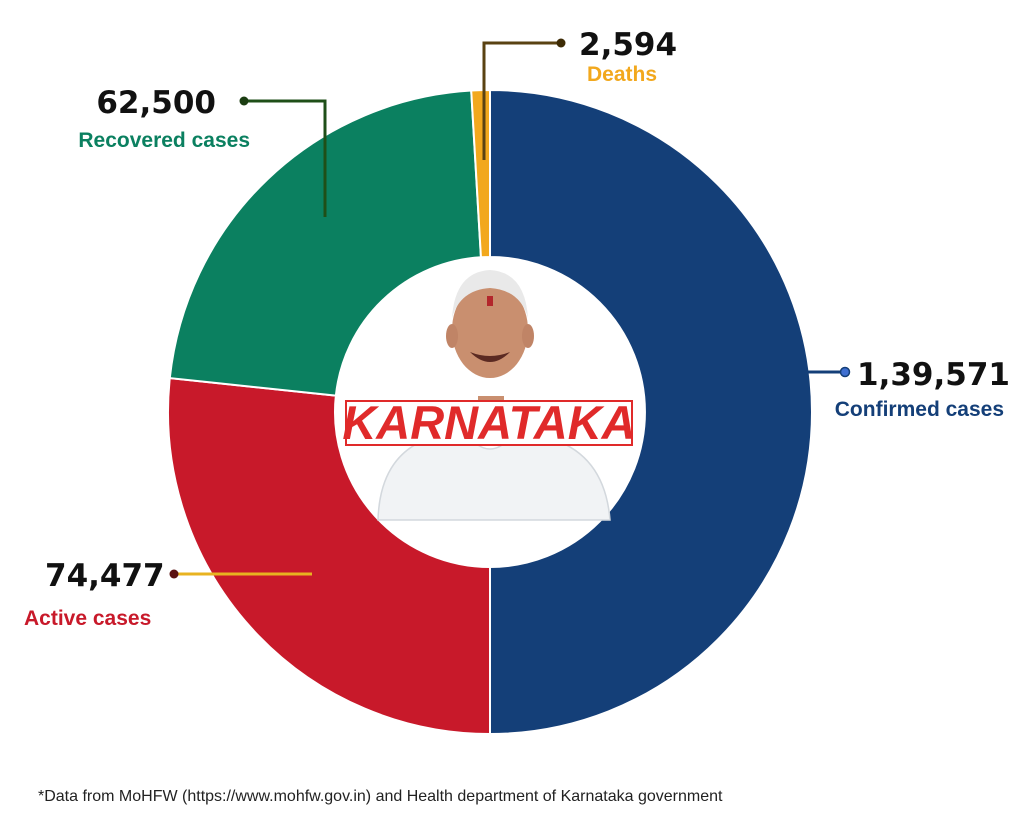 This screenshot has width=1024, height=837. I want to click on center-portrait-image, so click(494, 395).